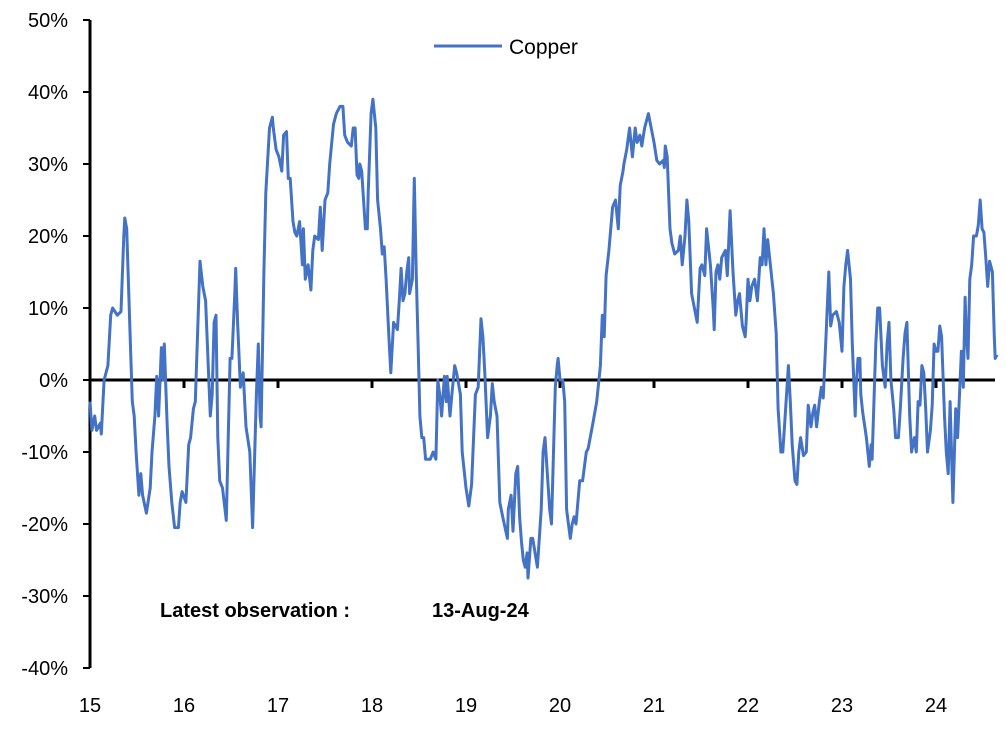 This screenshot has height=736, width=1006. I want to click on x-tick-label: 20, so click(560, 706).